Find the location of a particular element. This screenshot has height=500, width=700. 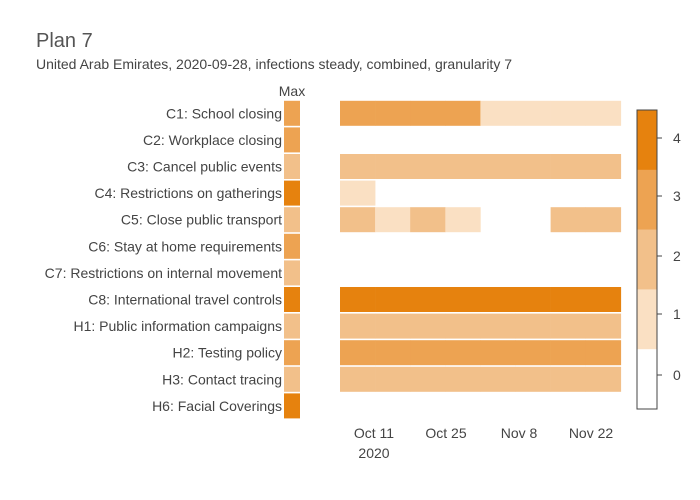

row-label: C6: Stay at home requirements is located at coordinates (185, 246).